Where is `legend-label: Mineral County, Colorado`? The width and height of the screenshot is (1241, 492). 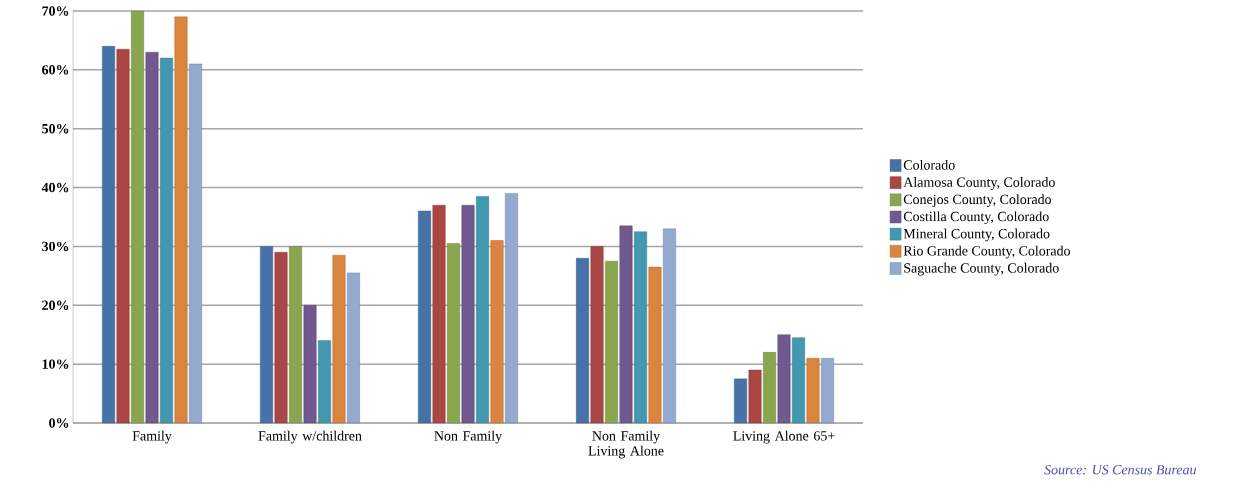 legend-label: Mineral County, Colorado is located at coordinates (976, 235).